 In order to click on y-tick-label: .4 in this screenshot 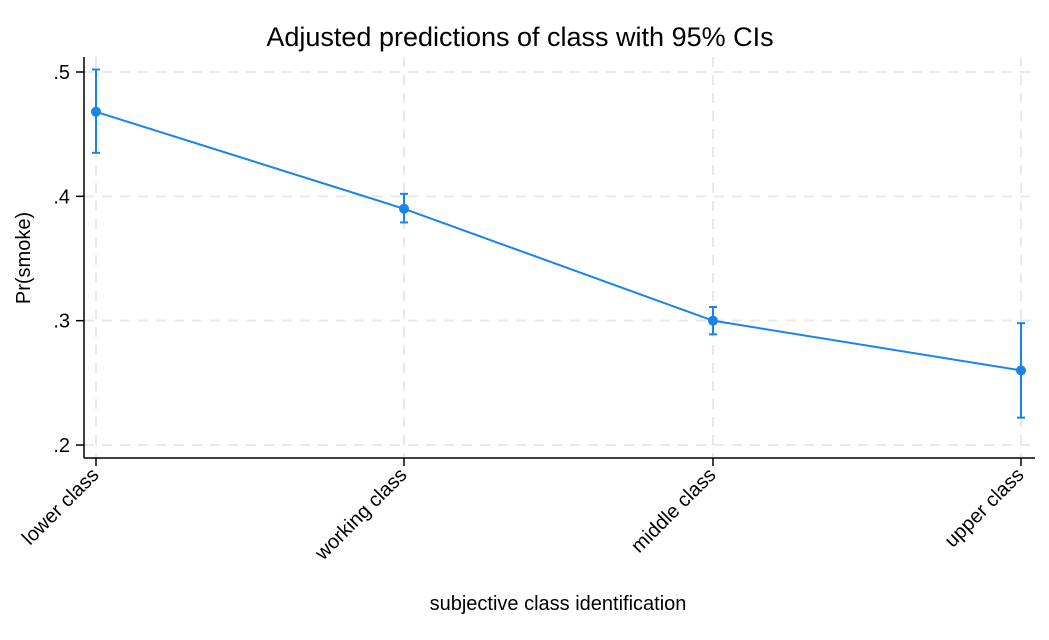, I will do `click(61, 197)`.